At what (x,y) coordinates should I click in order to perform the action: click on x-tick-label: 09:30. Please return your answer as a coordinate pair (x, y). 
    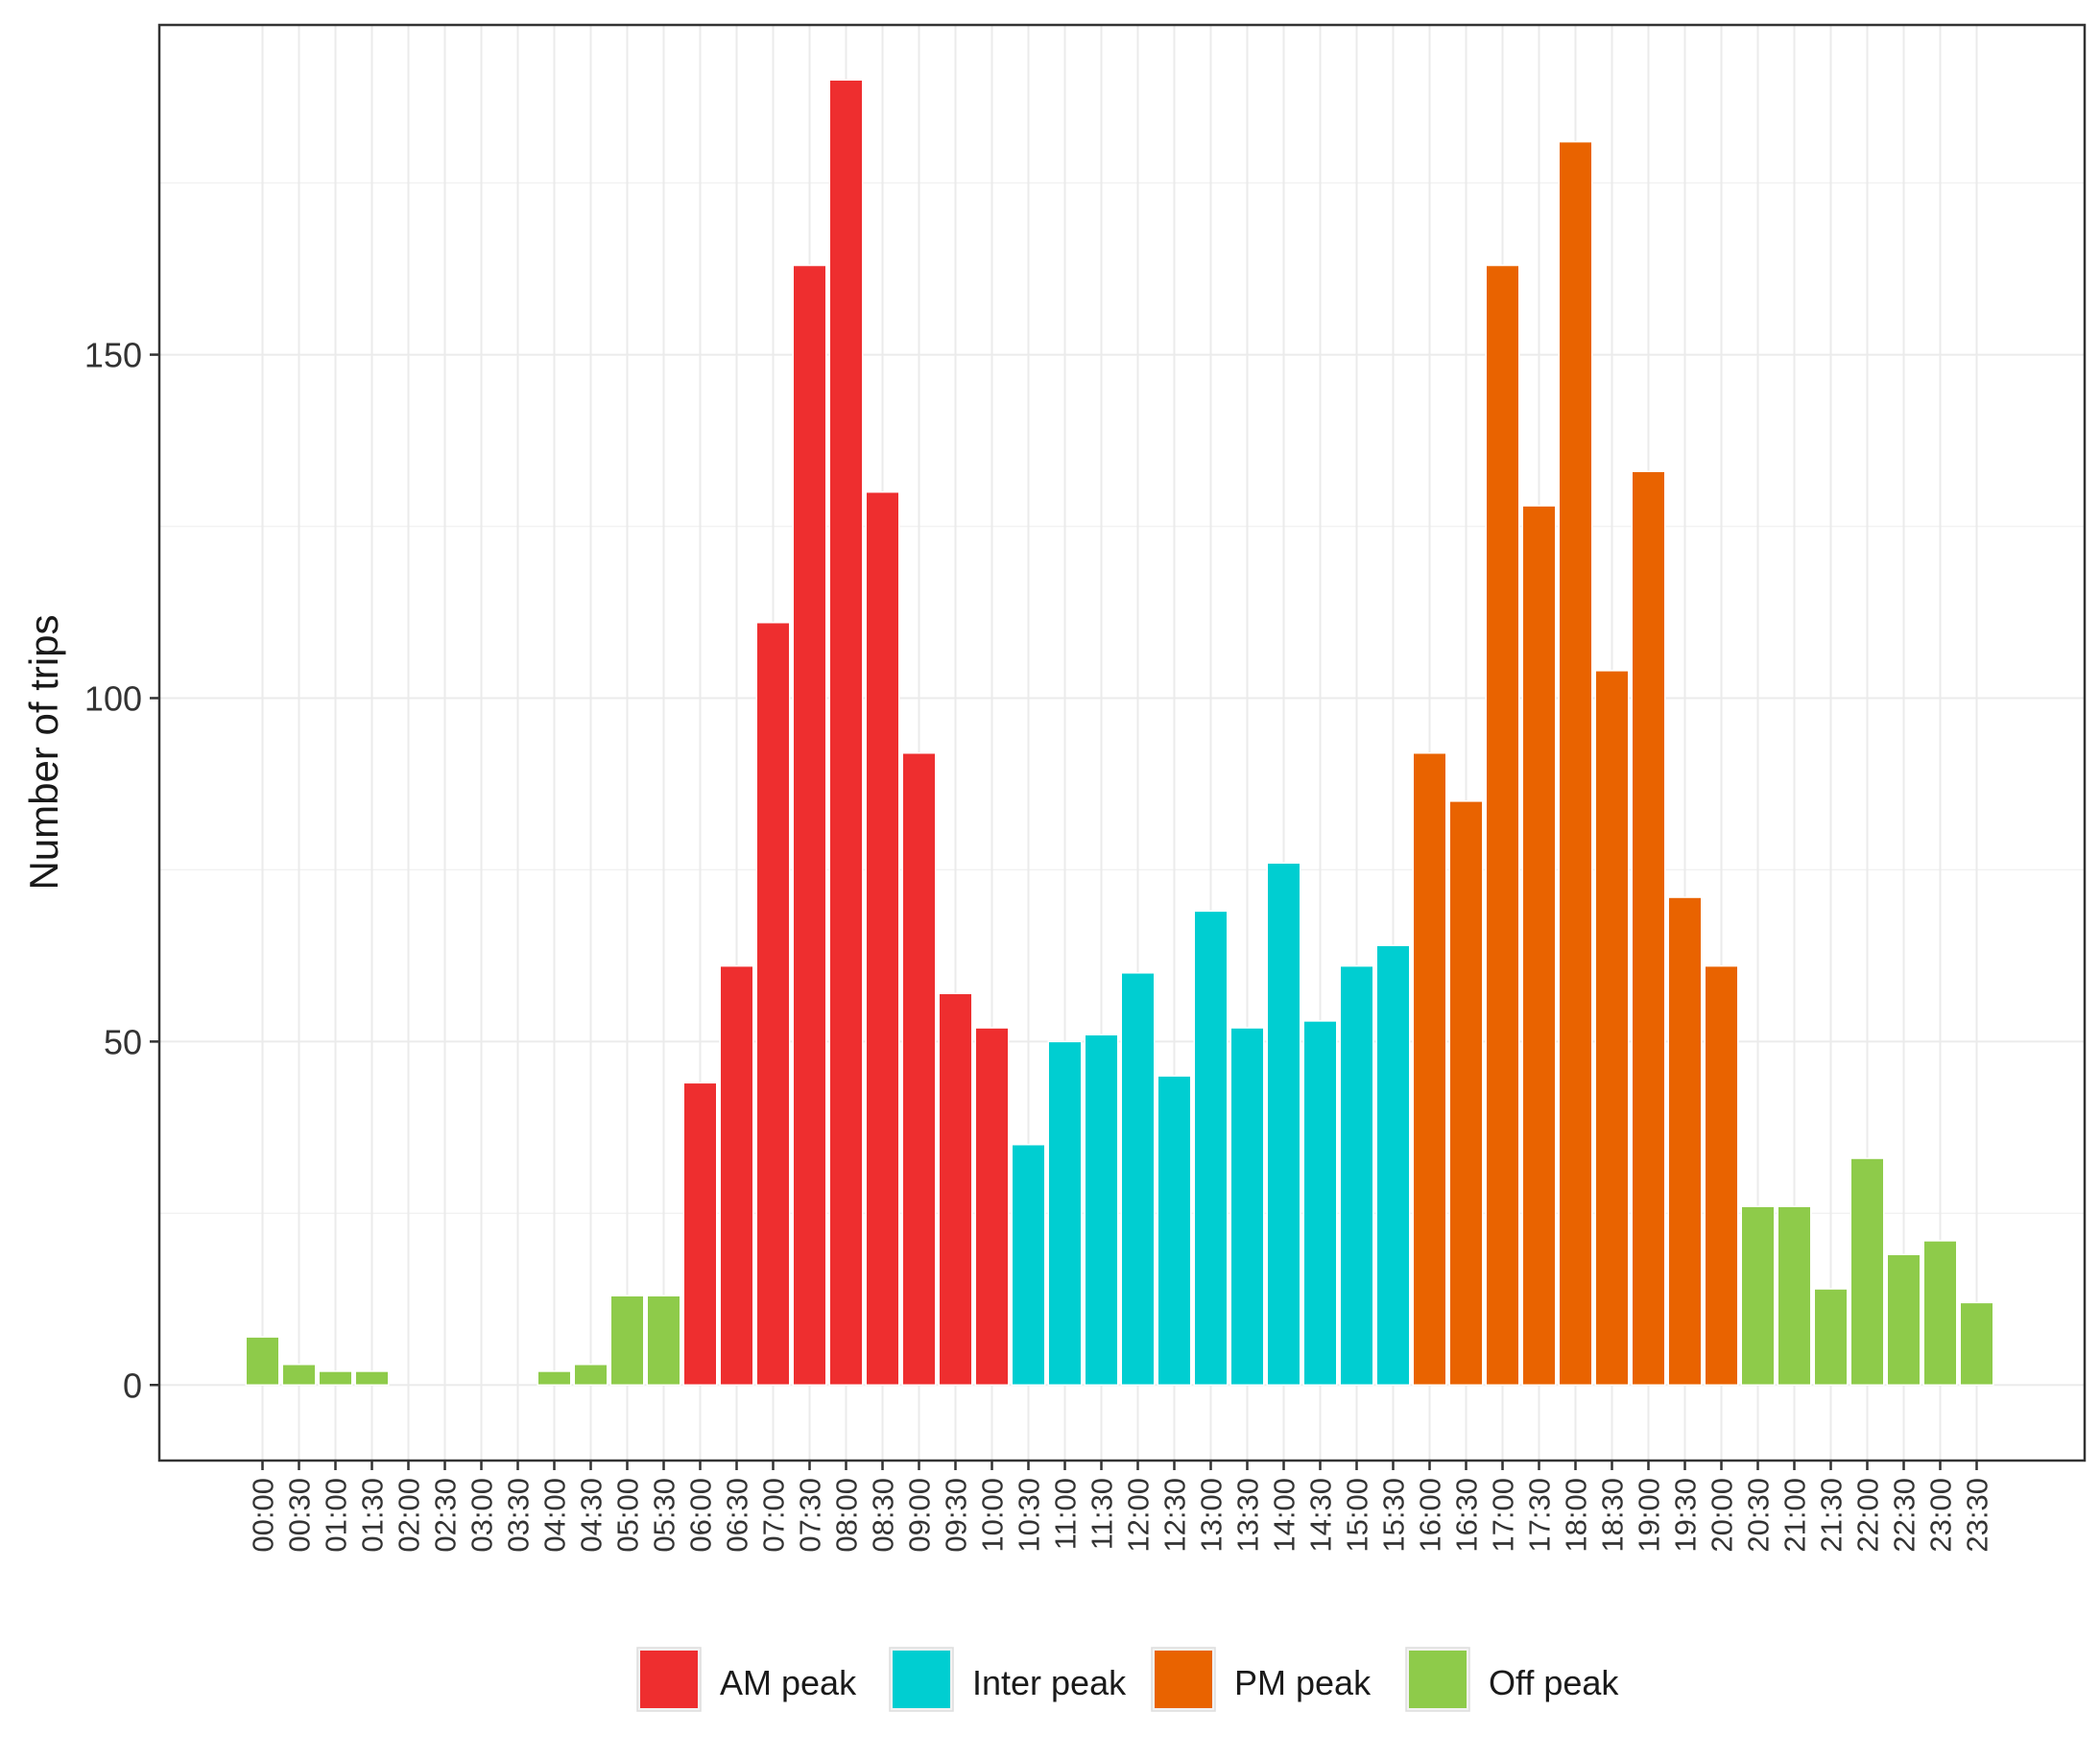
    Looking at the image, I should click on (956, 1515).